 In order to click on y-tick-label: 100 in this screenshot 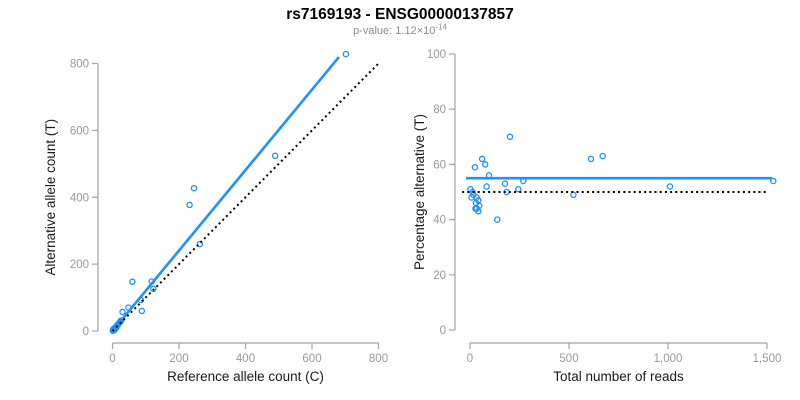, I will do `click(436, 55)`.